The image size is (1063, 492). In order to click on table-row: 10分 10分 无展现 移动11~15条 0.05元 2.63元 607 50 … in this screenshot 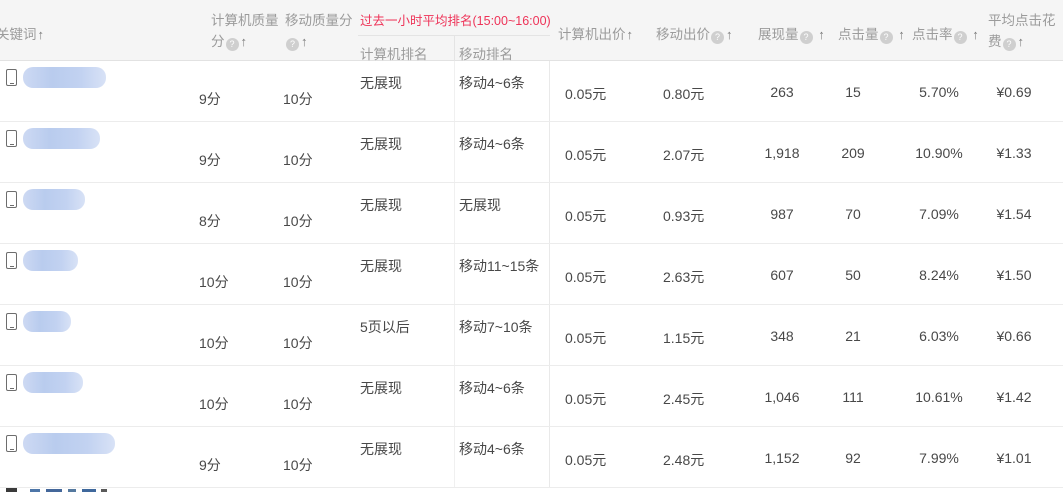, I will do `click(531, 274)`.